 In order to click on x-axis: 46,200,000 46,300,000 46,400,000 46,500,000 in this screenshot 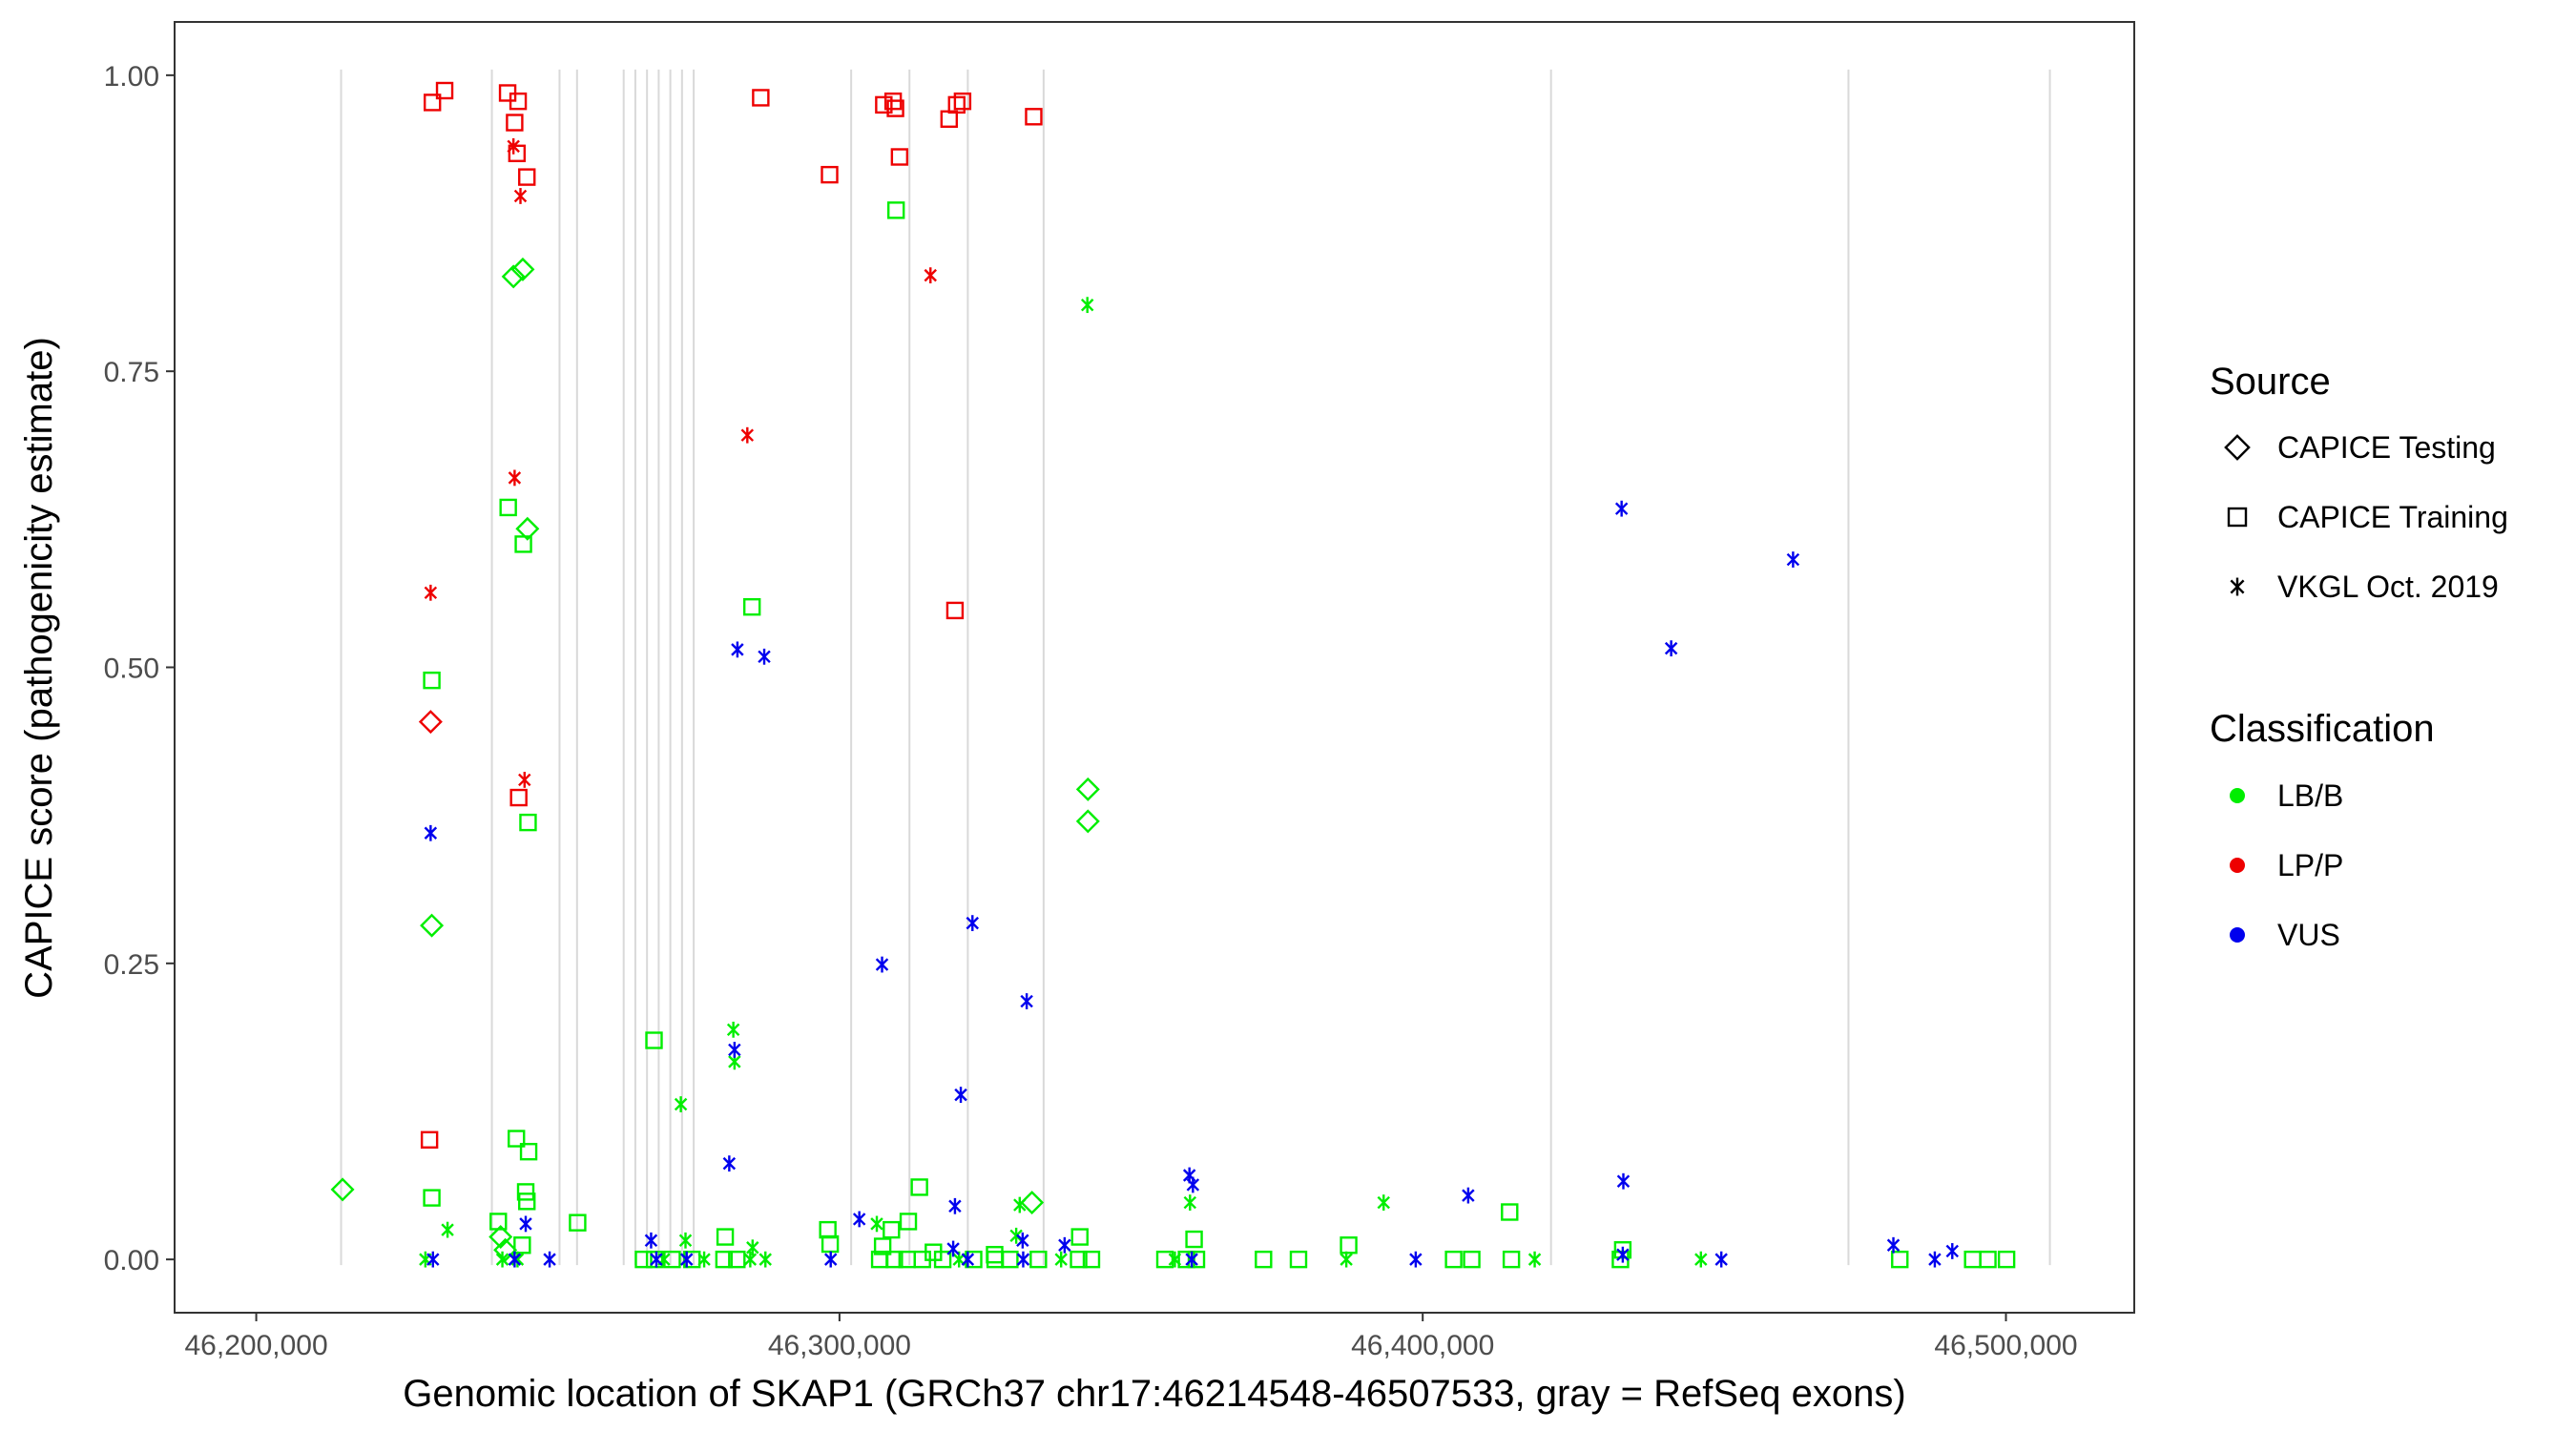, I will do `click(1131, 1337)`.